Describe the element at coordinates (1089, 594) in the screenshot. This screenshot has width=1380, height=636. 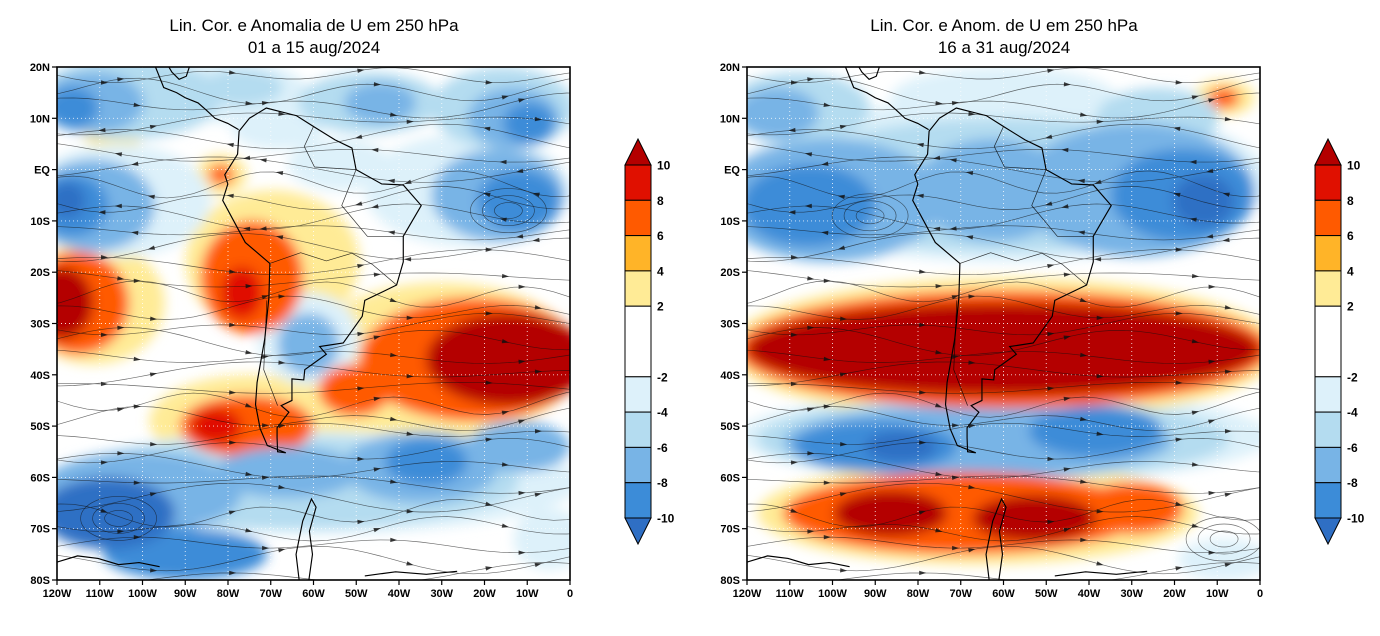
I see `lon-tick-label: 40W` at that location.